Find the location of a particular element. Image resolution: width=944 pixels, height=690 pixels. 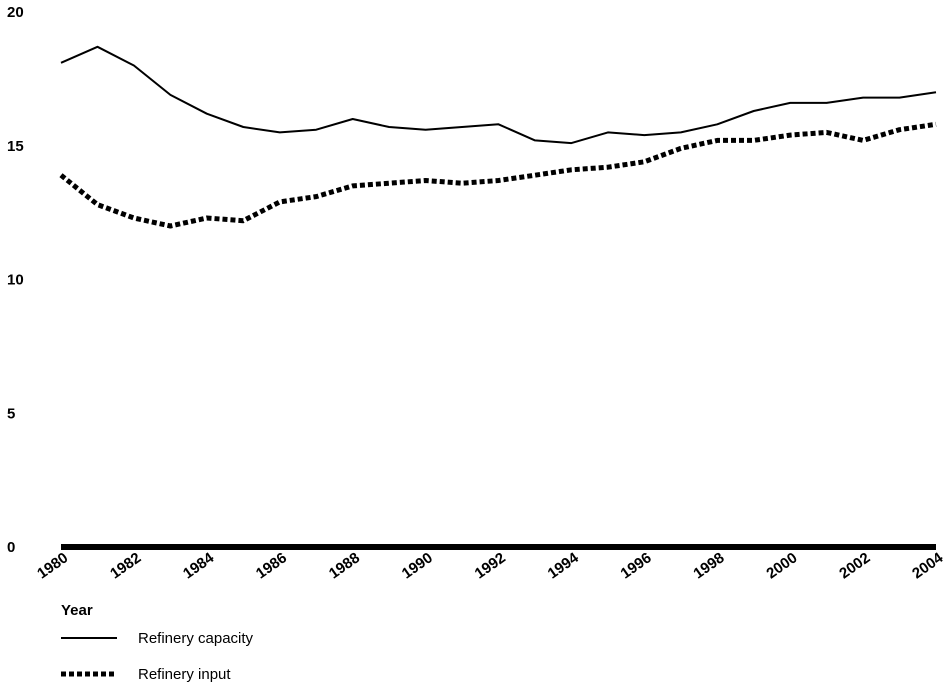

legend-label: Refinery capacity is located at coordinates (196, 638).